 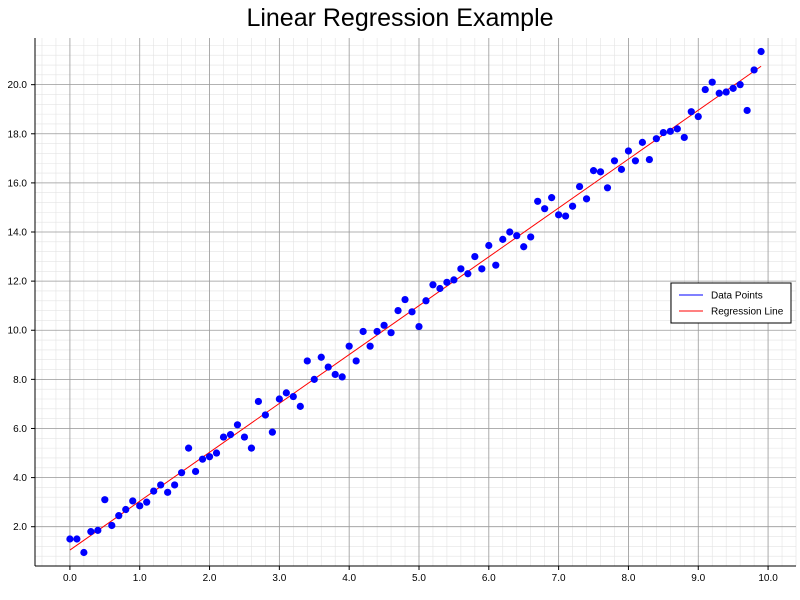 What do you see at coordinates (18, 183) in the screenshot?
I see `y-tick-label: 16.0` at bounding box center [18, 183].